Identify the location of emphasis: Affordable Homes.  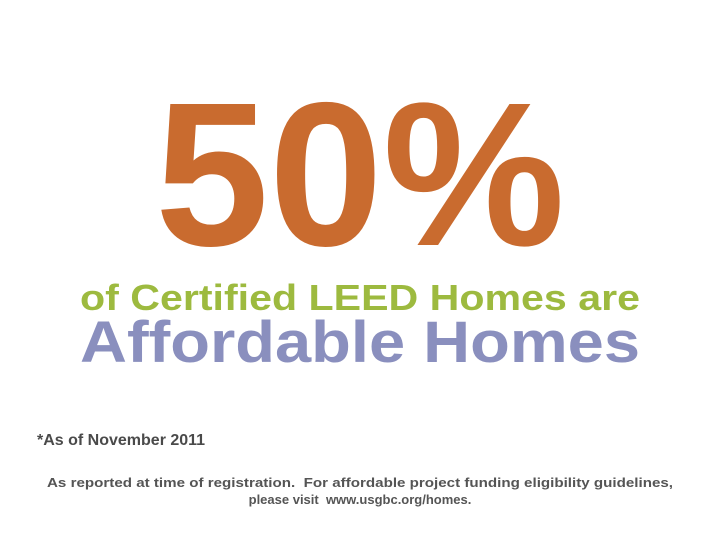
(360, 342).